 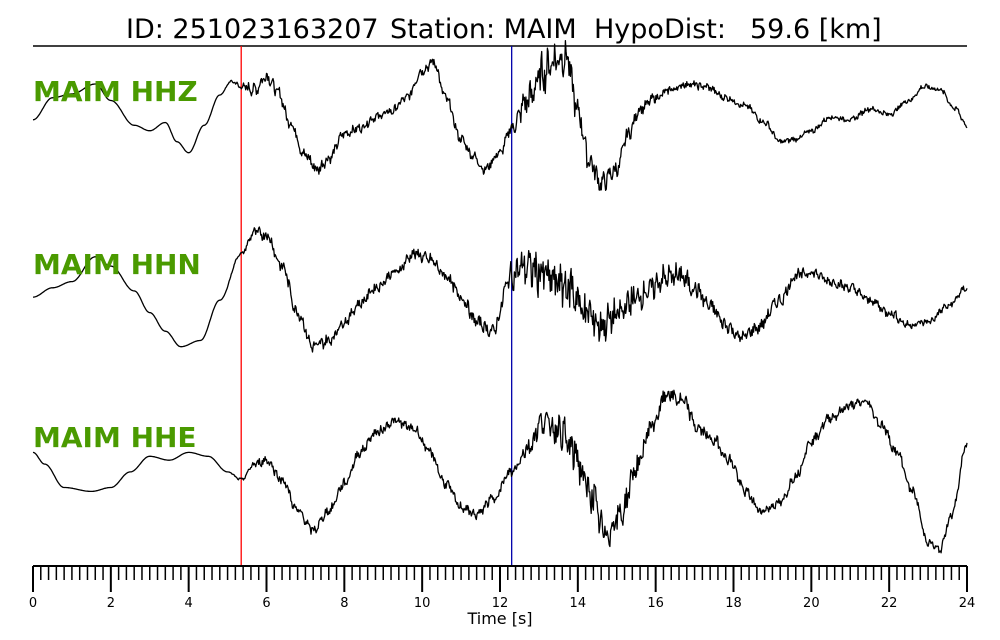 I want to click on plot-title-station: Station: MAIM, so click(x=483, y=29).